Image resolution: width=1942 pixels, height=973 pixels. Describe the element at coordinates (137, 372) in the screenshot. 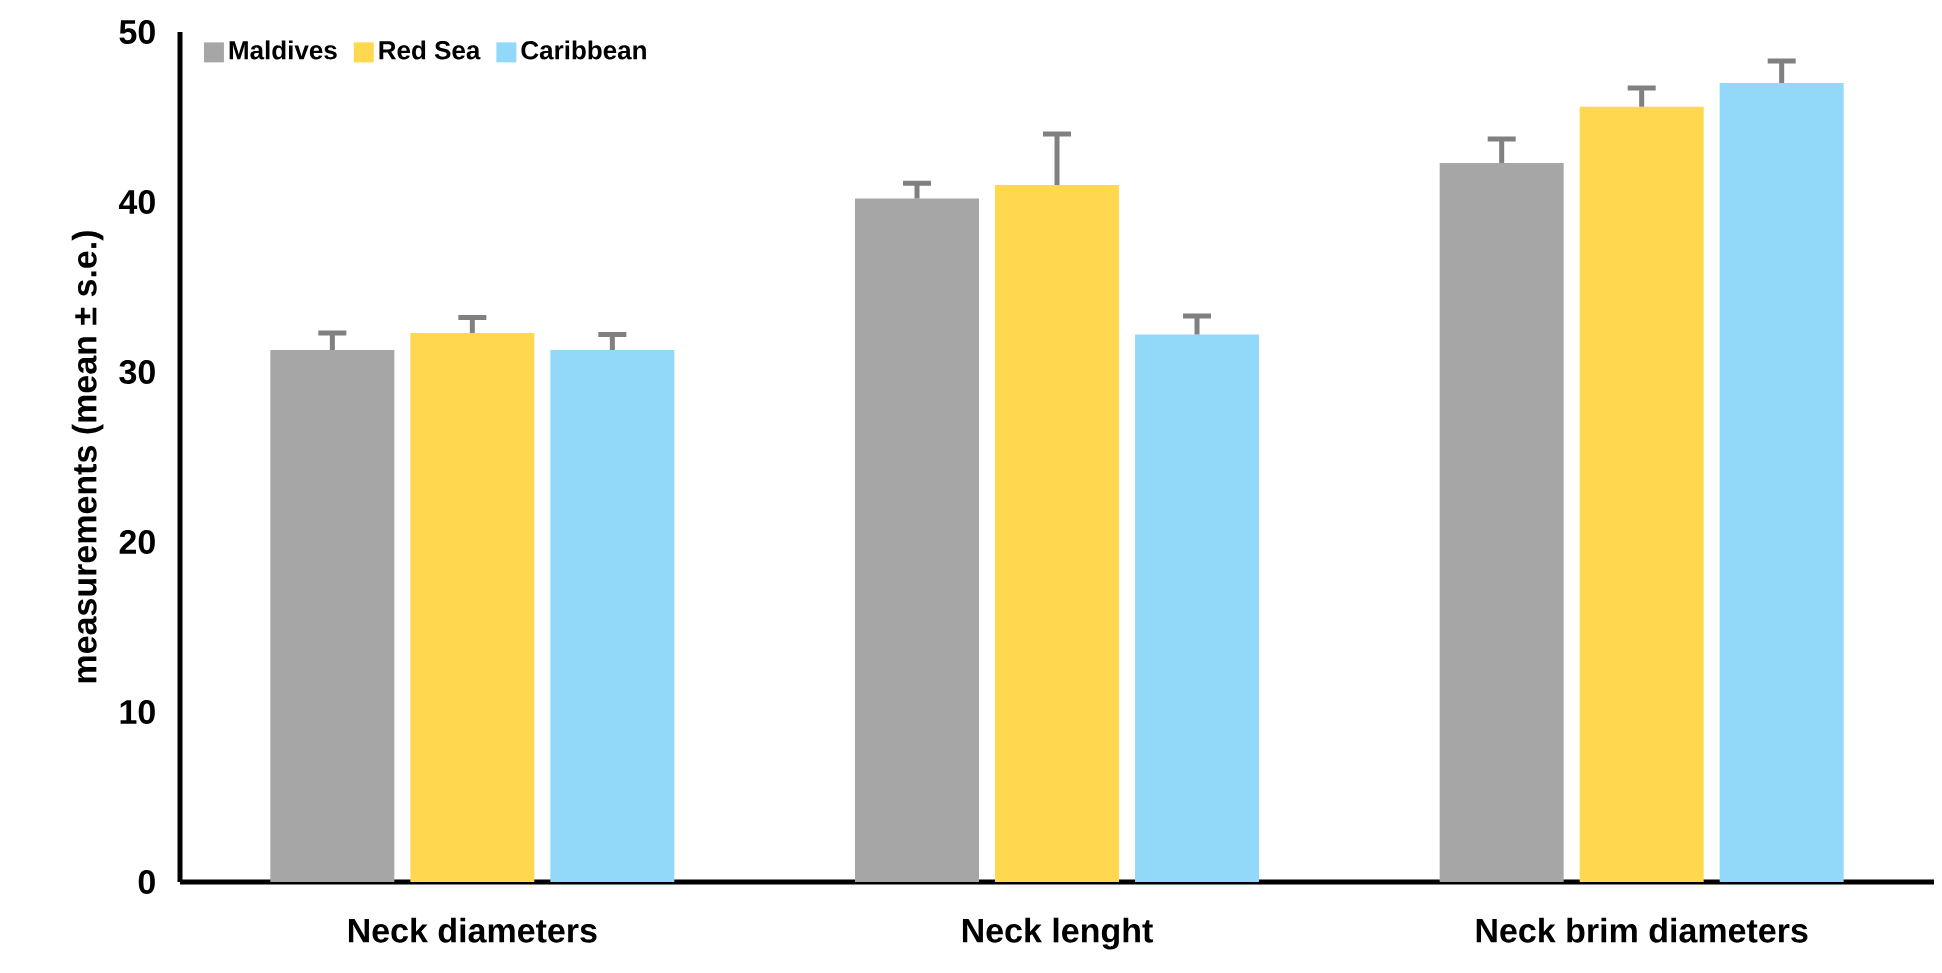

I see `y-tick-label: 30` at that location.